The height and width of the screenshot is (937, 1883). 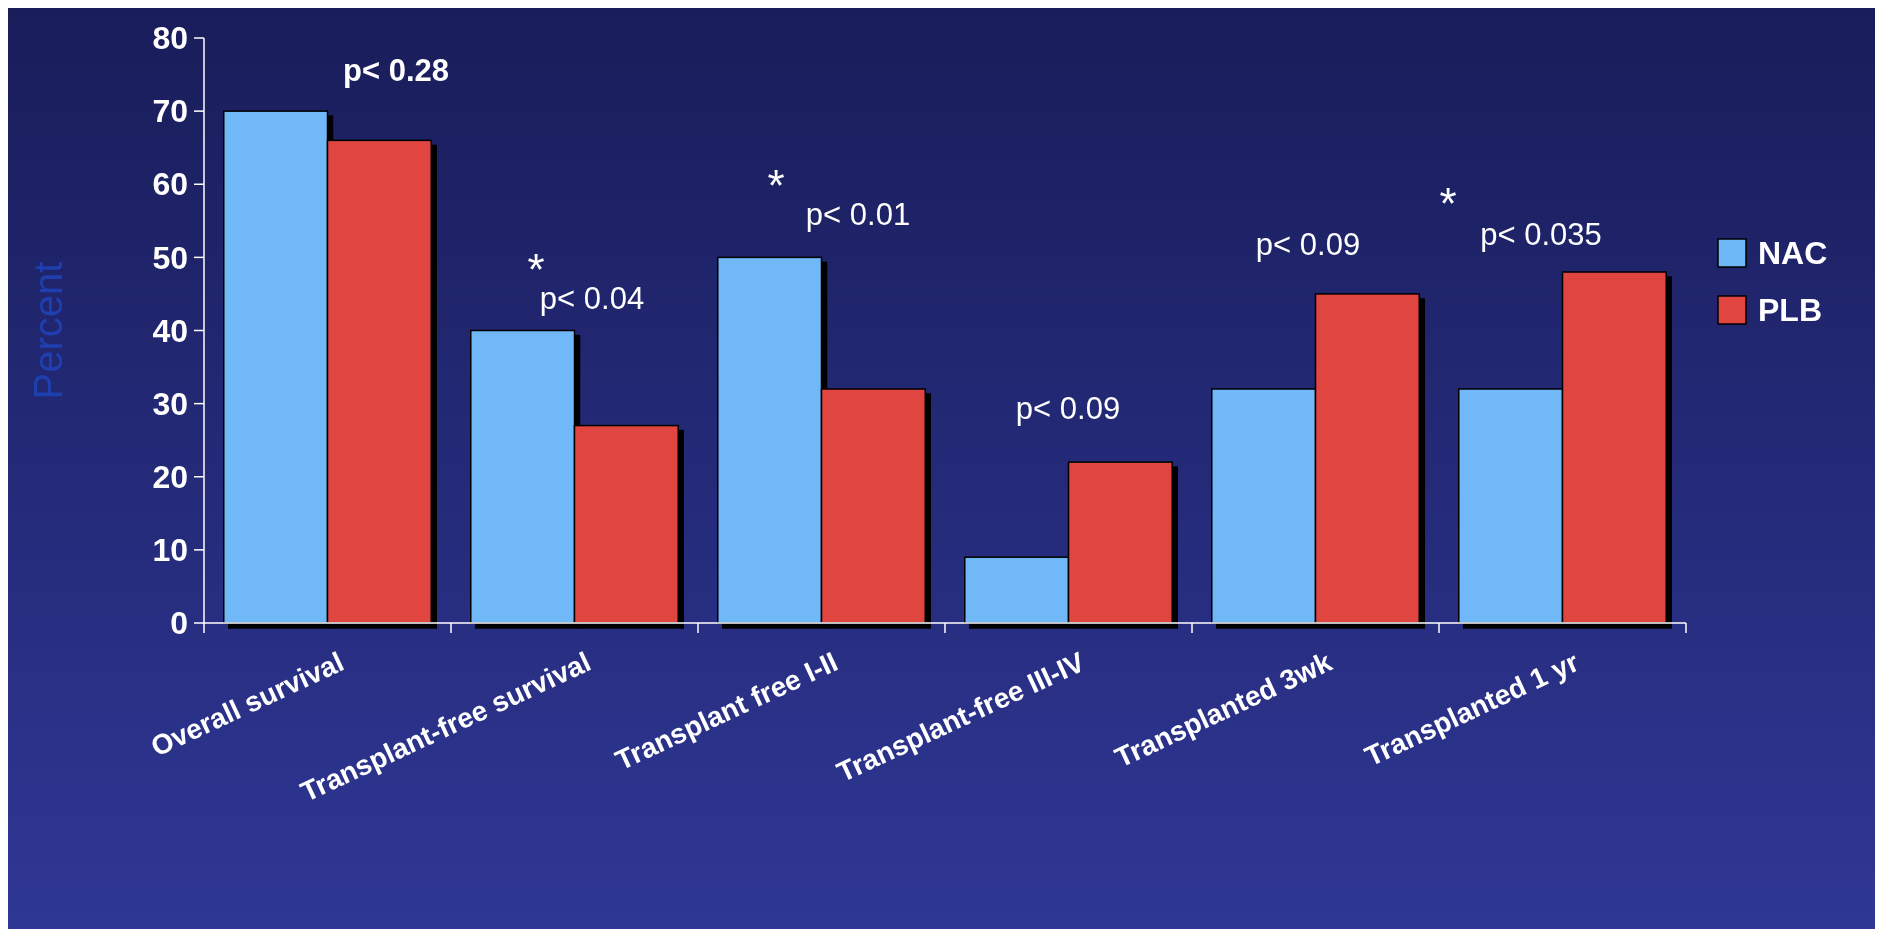 What do you see at coordinates (170, 330) in the screenshot?
I see `y-tick-label: 40` at bounding box center [170, 330].